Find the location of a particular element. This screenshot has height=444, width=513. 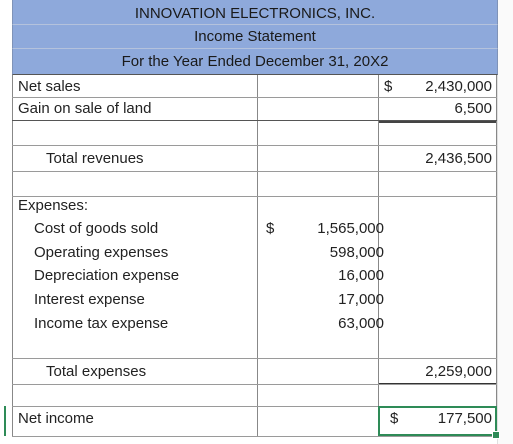

interest-label: Interest expense is located at coordinates (89, 299).